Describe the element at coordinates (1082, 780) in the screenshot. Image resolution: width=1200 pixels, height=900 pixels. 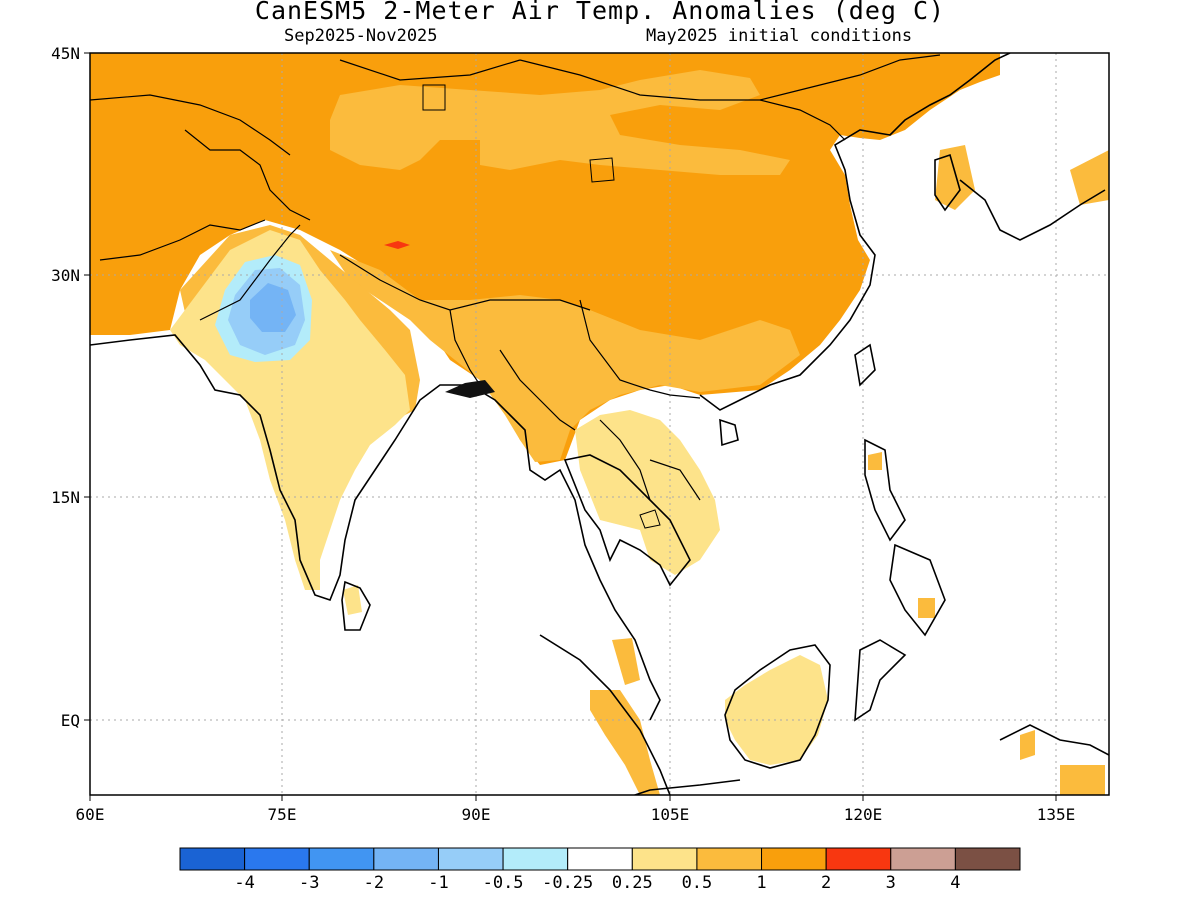
I see `anomaly-region-0.5-to-1-newguinea` at that location.